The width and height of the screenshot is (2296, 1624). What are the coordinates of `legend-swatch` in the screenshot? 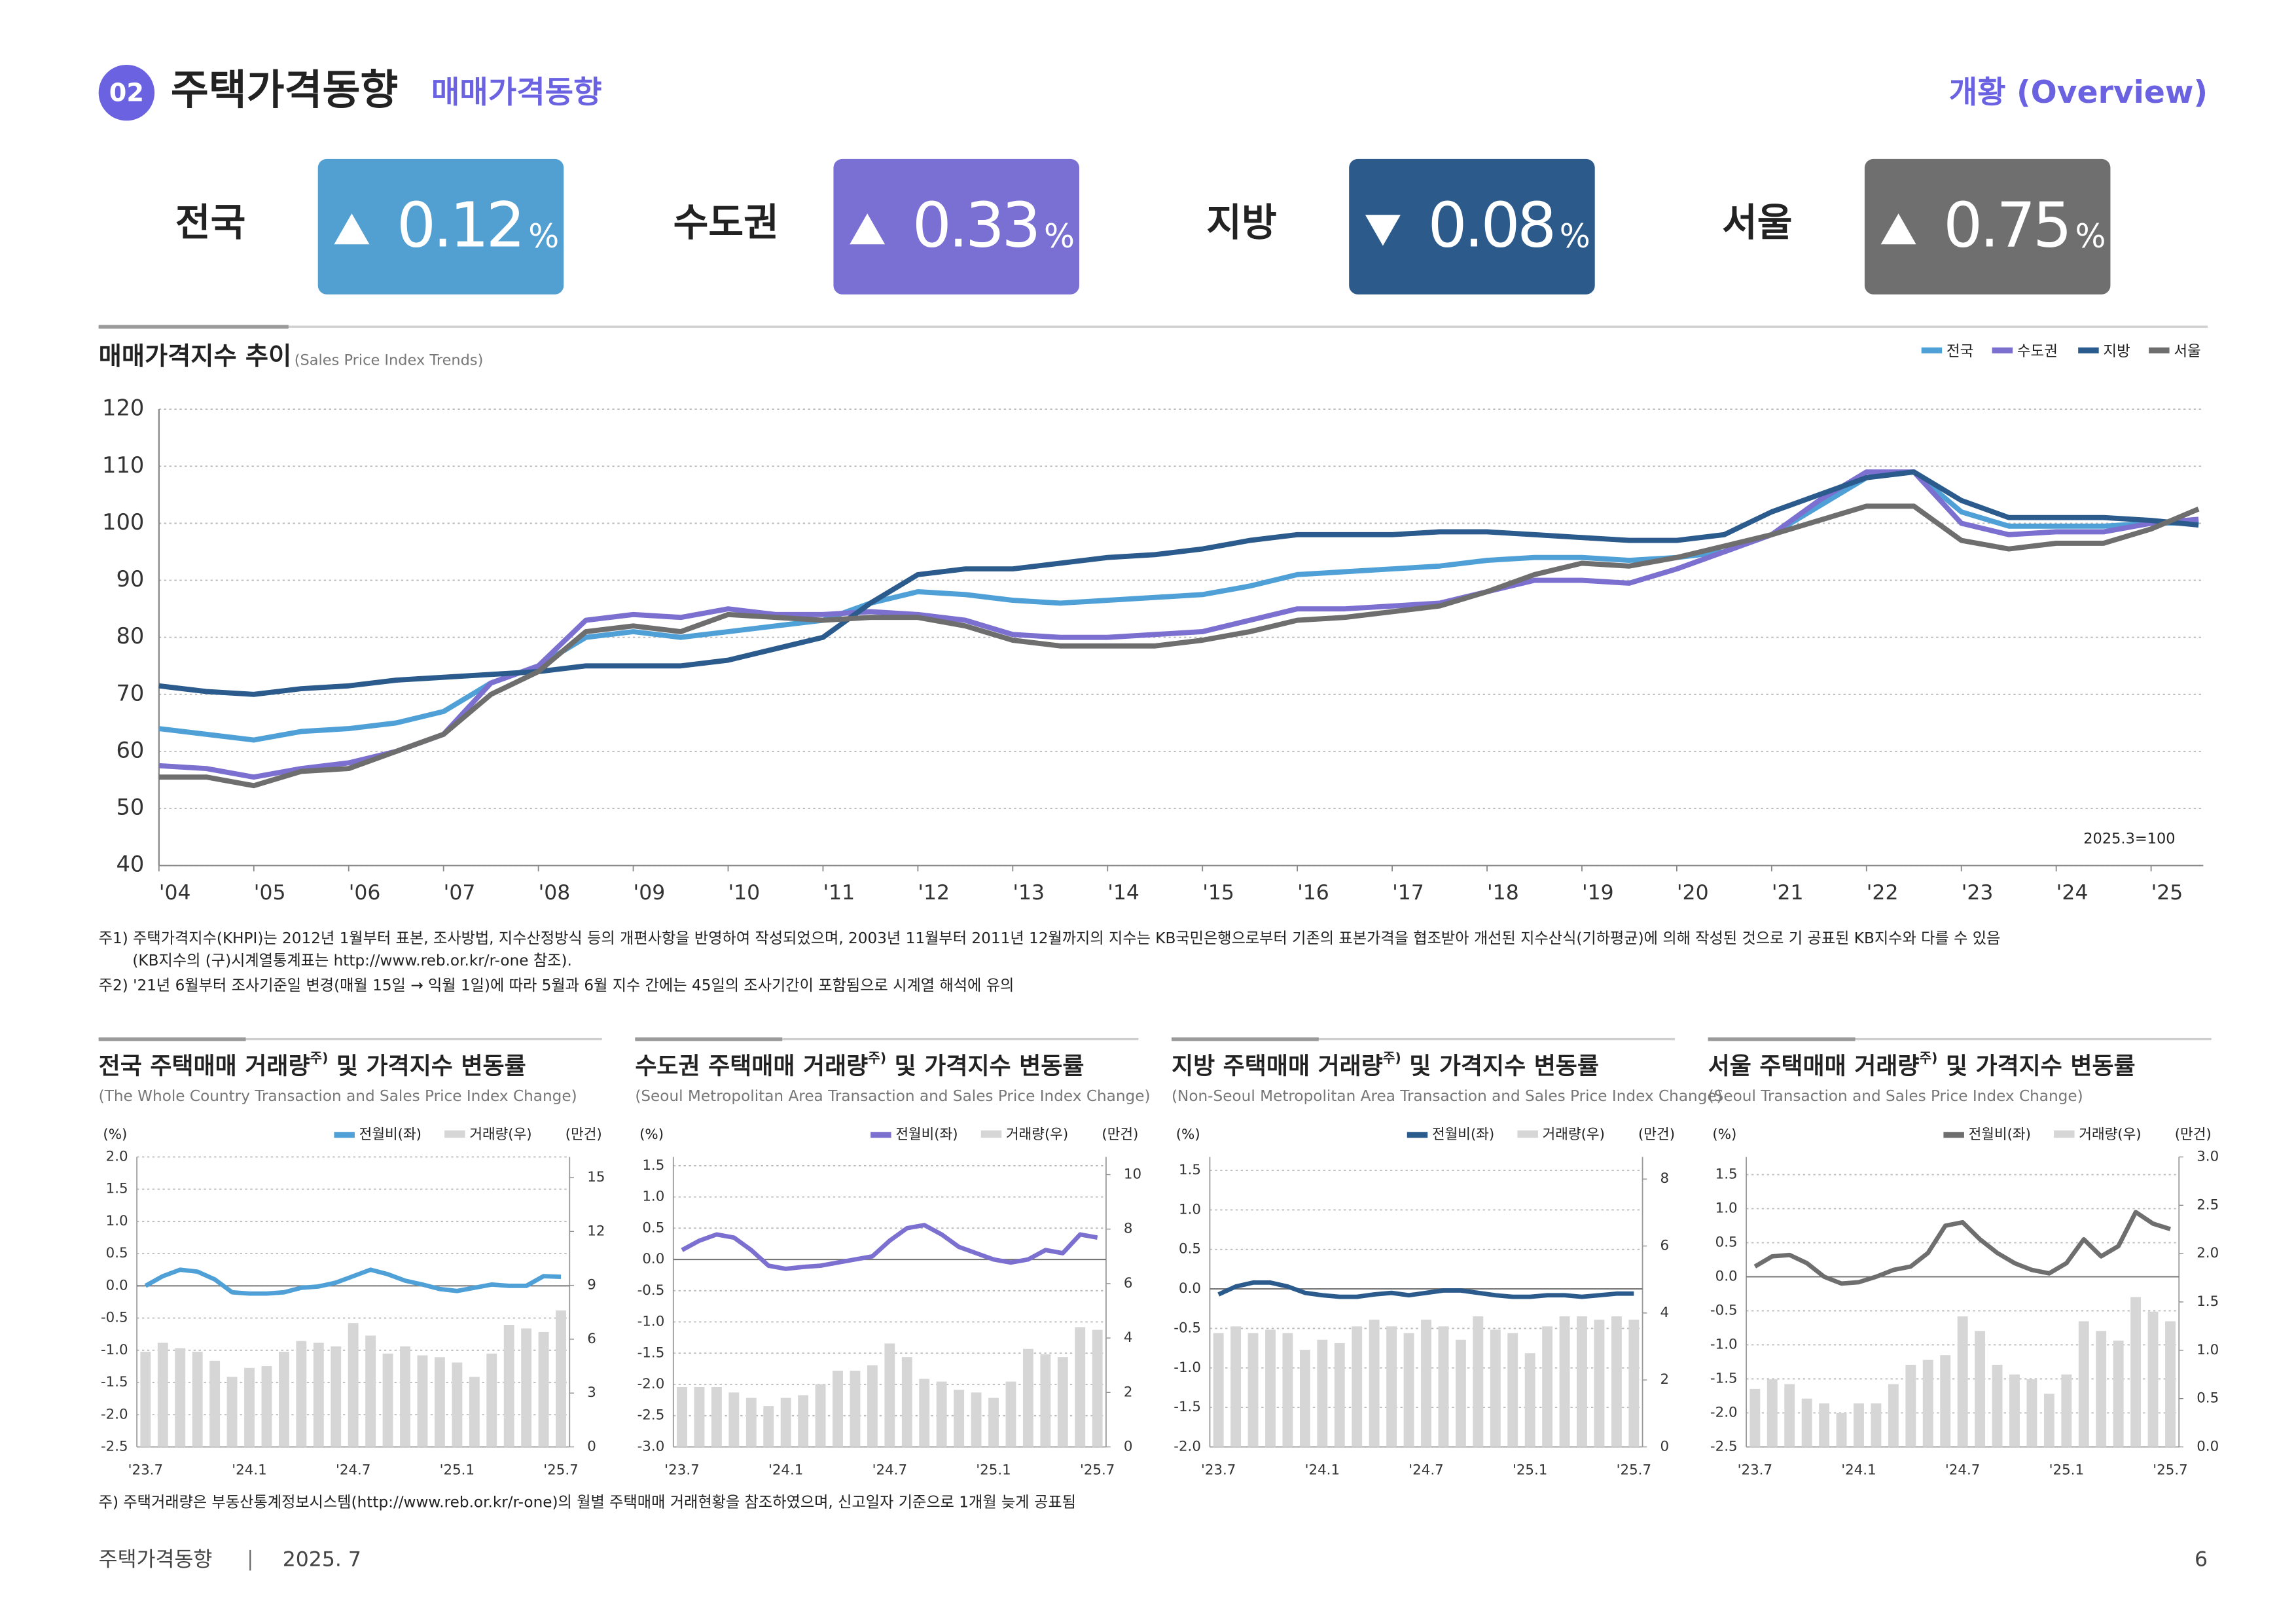 It's located at (454, 1134).